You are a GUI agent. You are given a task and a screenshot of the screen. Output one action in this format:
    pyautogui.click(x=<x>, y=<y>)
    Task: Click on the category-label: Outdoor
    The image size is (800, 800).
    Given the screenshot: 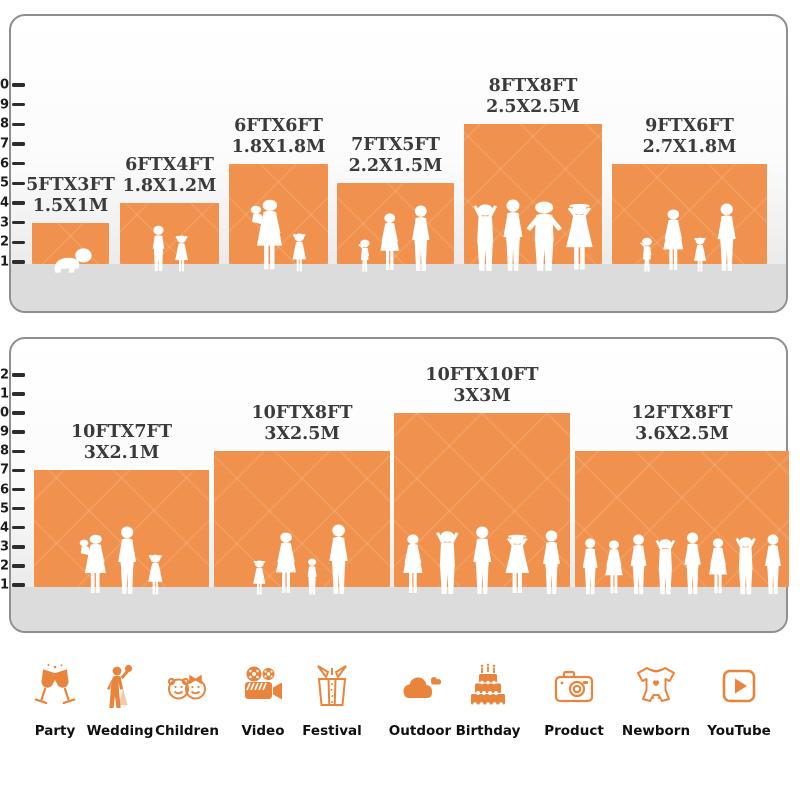 What is the action you would take?
    pyautogui.click(x=420, y=731)
    